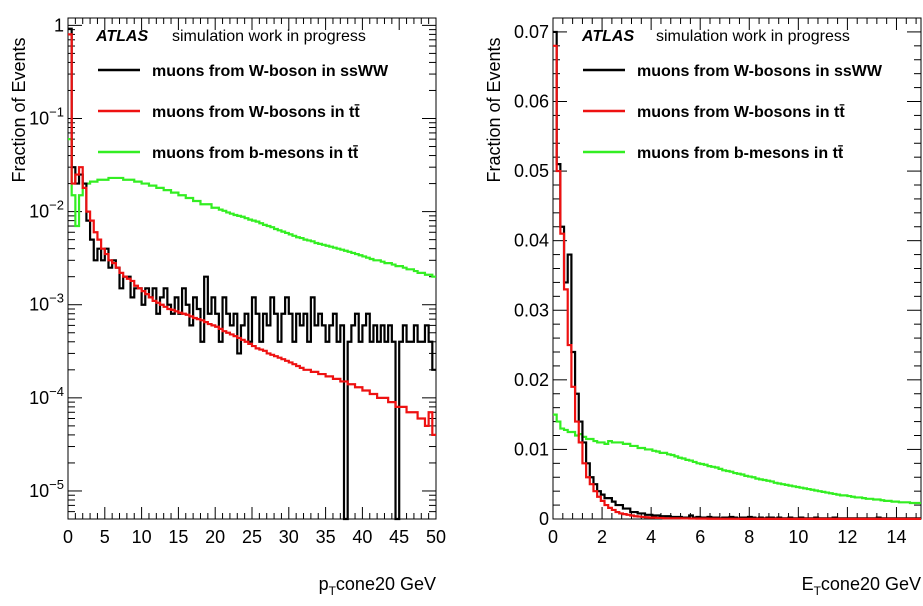  I want to click on right-atlas-brand: ATLAS, so click(607, 36).